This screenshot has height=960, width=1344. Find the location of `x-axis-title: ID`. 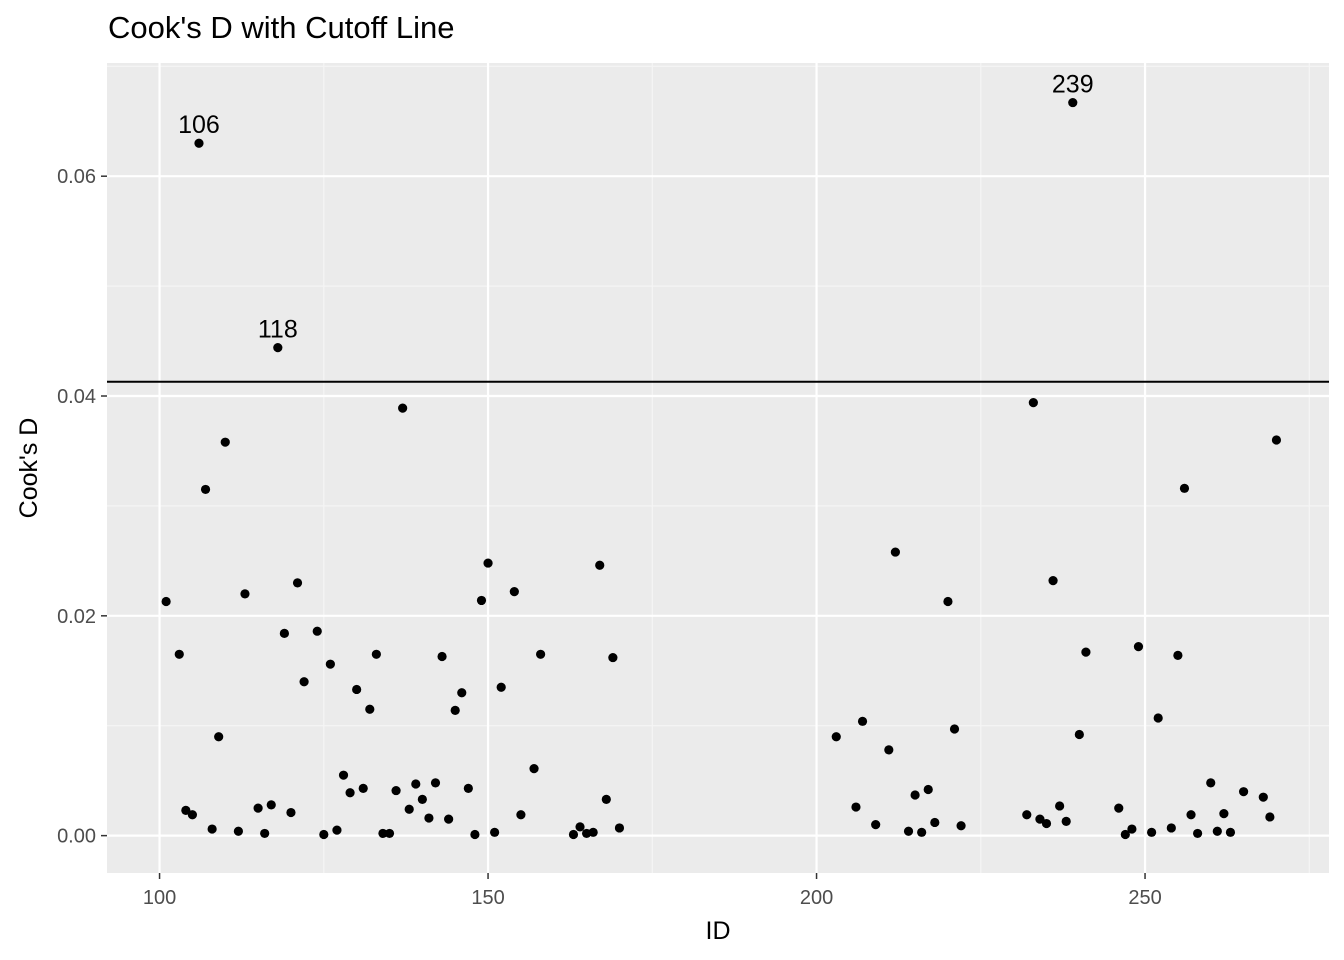

x-axis-title: ID is located at coordinates (718, 931).